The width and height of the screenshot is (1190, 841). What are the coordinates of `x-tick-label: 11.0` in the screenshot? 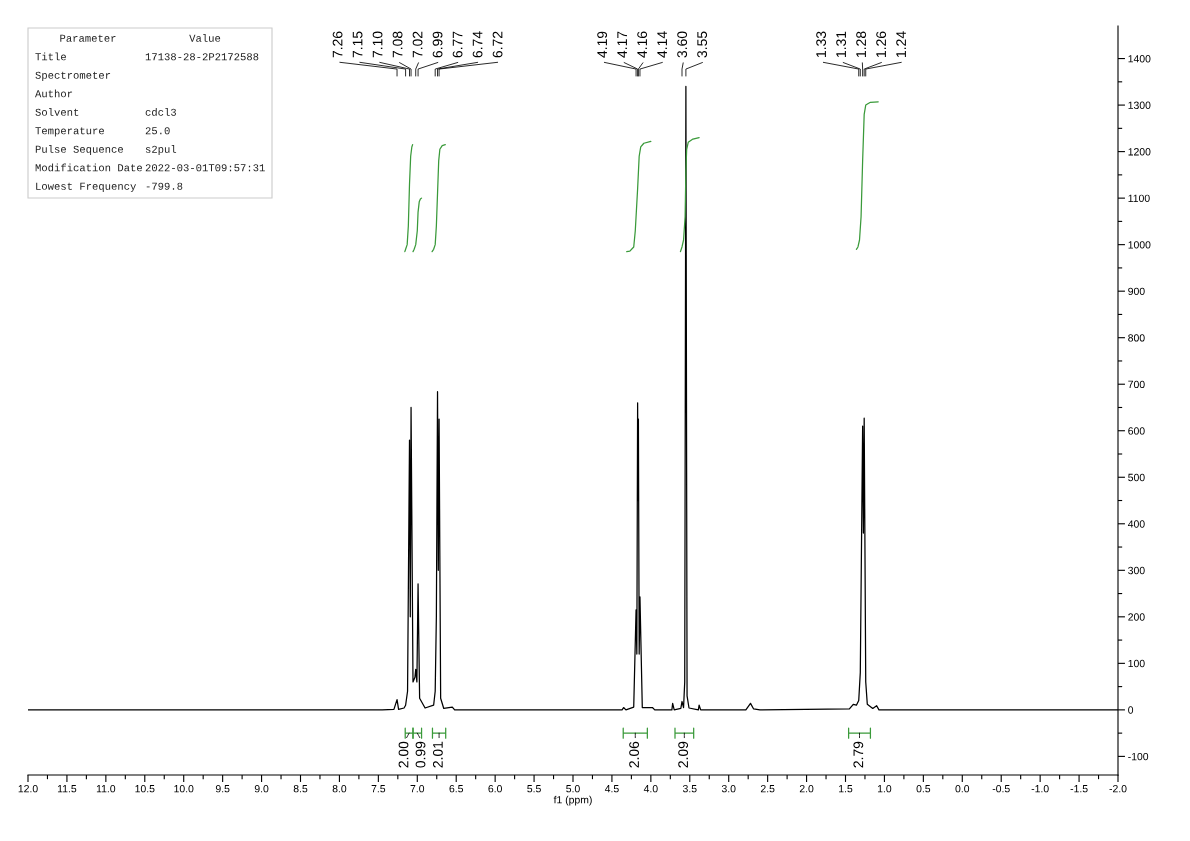 It's located at (106, 789).